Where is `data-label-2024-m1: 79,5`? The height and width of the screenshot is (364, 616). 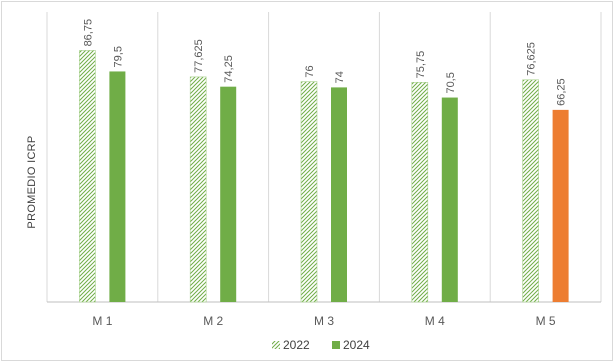 data-label-2024-m1: 79,5 is located at coordinates (118, 56).